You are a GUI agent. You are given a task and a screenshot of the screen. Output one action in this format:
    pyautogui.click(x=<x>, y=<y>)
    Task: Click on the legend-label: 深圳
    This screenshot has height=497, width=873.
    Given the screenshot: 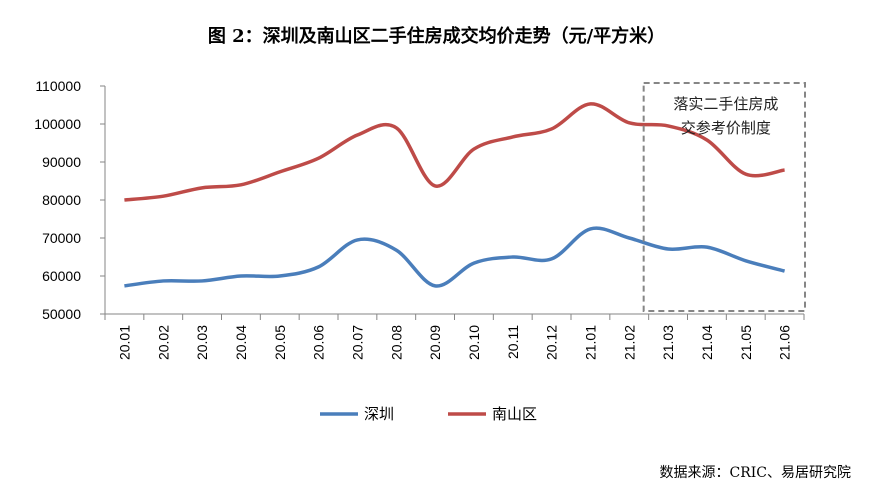 What is the action you would take?
    pyautogui.click(x=379, y=414)
    